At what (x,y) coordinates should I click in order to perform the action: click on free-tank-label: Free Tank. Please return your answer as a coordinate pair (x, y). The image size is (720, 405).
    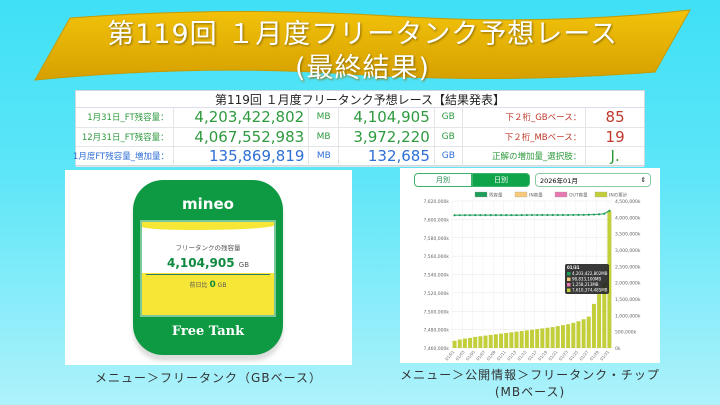
    Looking at the image, I should click on (208, 331).